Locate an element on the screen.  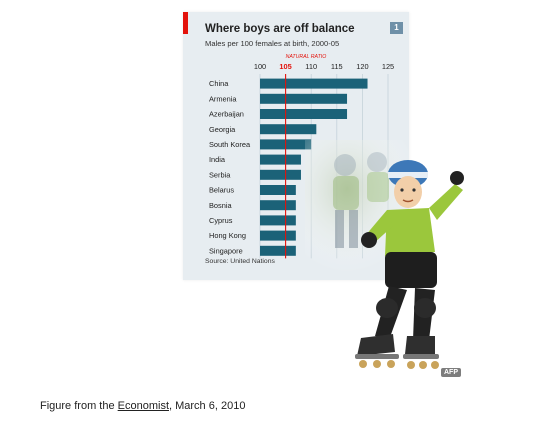
category-label: Cyprus is located at coordinates (221, 220).